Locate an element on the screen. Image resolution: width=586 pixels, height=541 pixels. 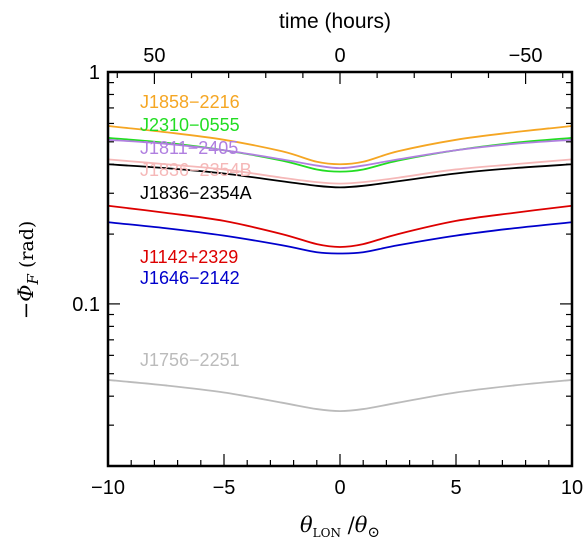
series-label: J1646−2142 is located at coordinates (190, 278).